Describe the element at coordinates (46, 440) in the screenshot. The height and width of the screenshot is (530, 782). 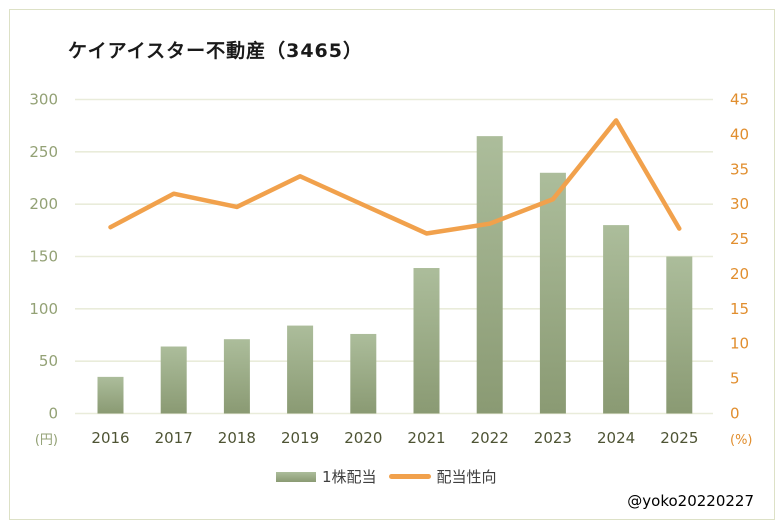
I see `left-axis-unit-label: (円)` at that location.